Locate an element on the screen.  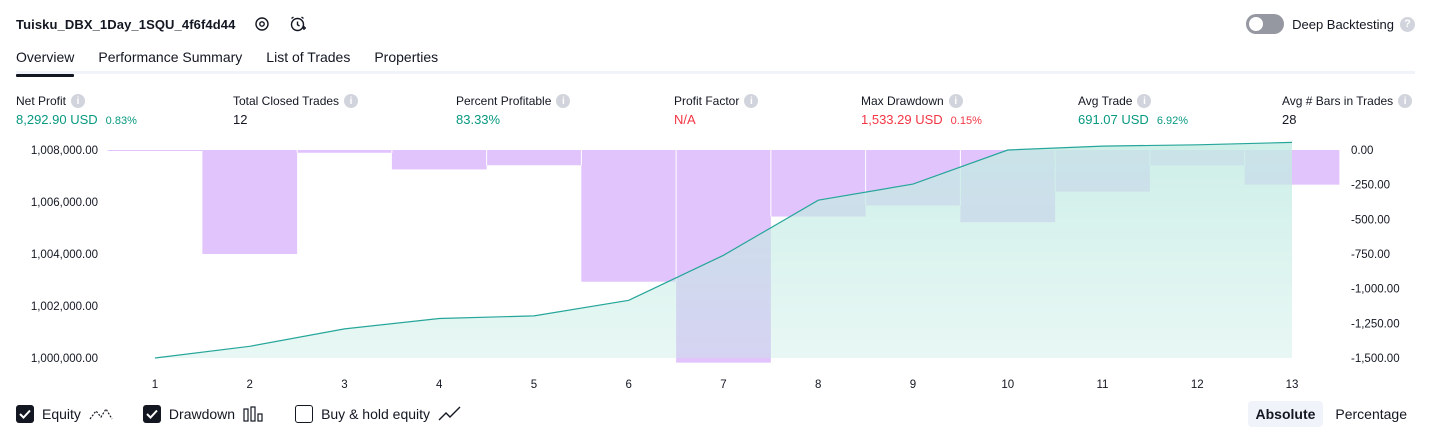
right-axis-tick: -500.00 is located at coordinates (1370, 220).